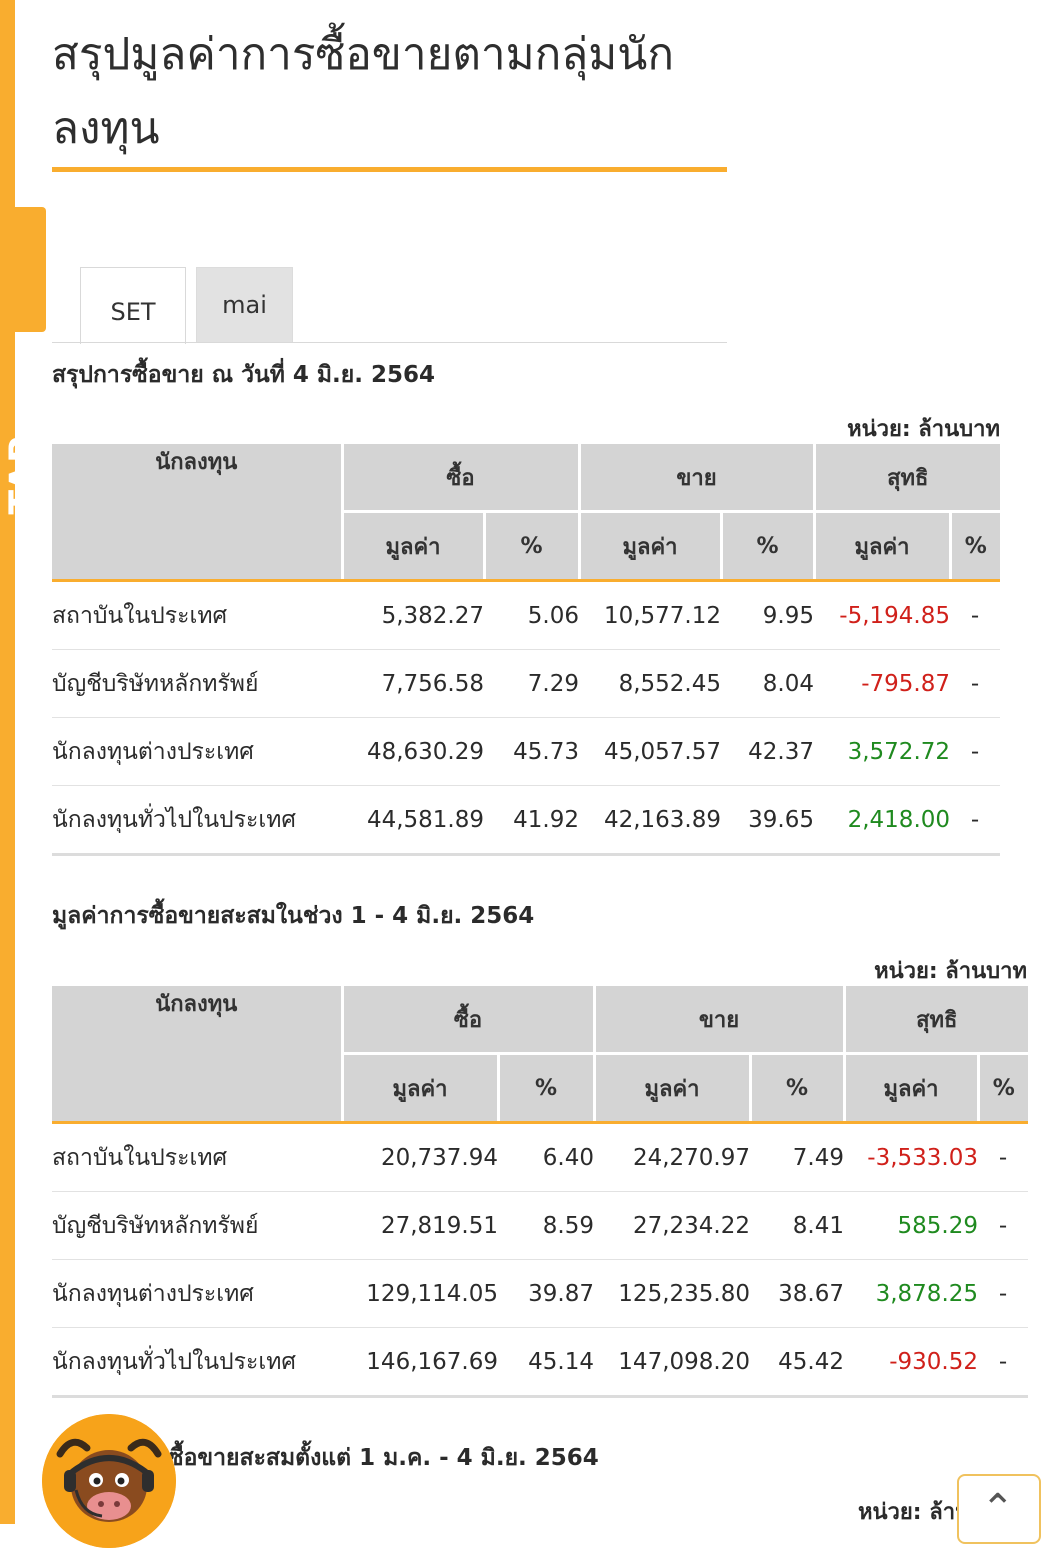 This screenshot has height=1548, width=1058. What do you see at coordinates (672, 1157) in the screenshot?
I see `sell-value: 24,270.97` at bounding box center [672, 1157].